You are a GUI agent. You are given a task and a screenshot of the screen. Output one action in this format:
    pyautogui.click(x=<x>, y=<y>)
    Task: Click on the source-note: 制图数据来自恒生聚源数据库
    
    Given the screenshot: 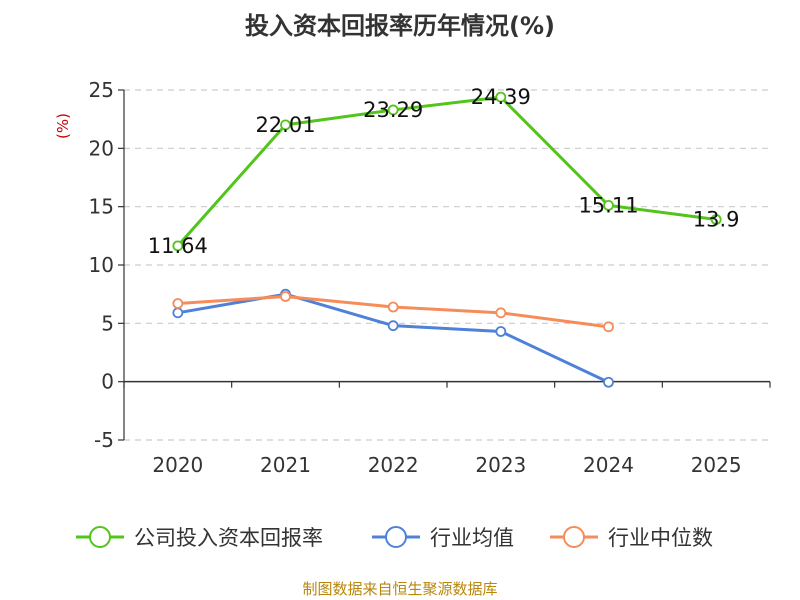 What is the action you would take?
    pyautogui.click(x=399, y=589)
    